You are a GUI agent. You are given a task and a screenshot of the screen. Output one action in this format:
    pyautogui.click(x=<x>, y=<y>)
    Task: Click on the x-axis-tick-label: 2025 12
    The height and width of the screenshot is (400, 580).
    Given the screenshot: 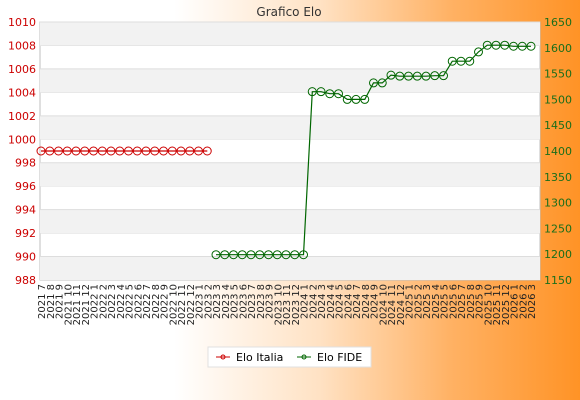 What is the action you would take?
    pyautogui.click(x=506, y=304)
    